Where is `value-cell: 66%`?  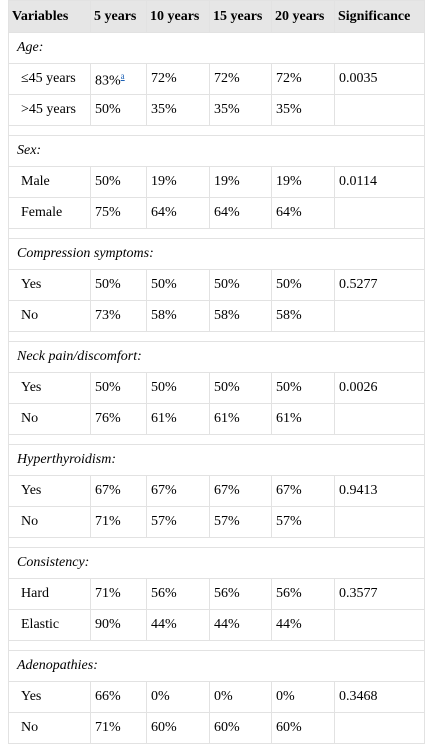
value-cell: 66% is located at coordinates (118, 697).